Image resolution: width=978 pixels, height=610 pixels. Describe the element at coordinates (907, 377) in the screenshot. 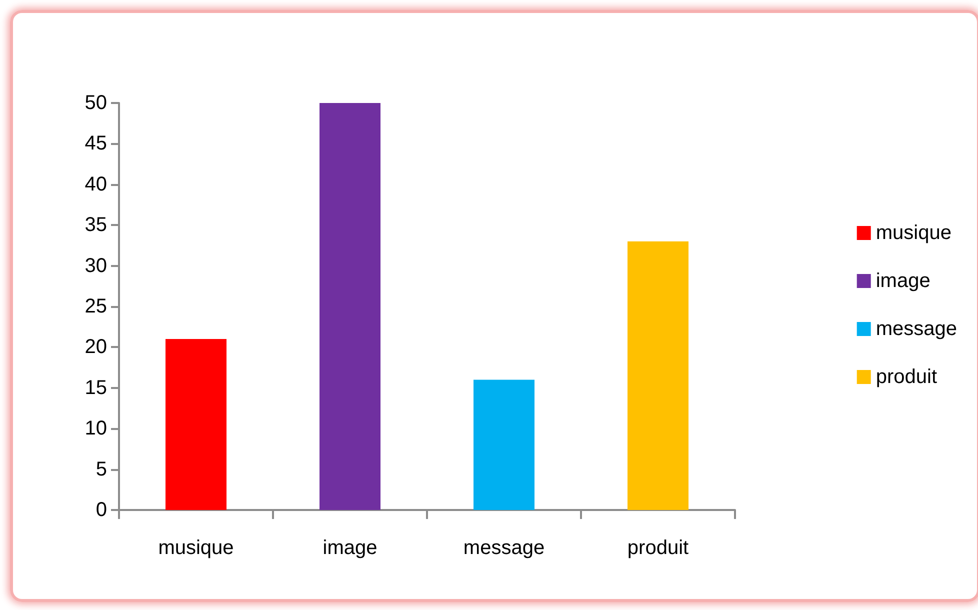

I see `legend-label: produit` at that location.